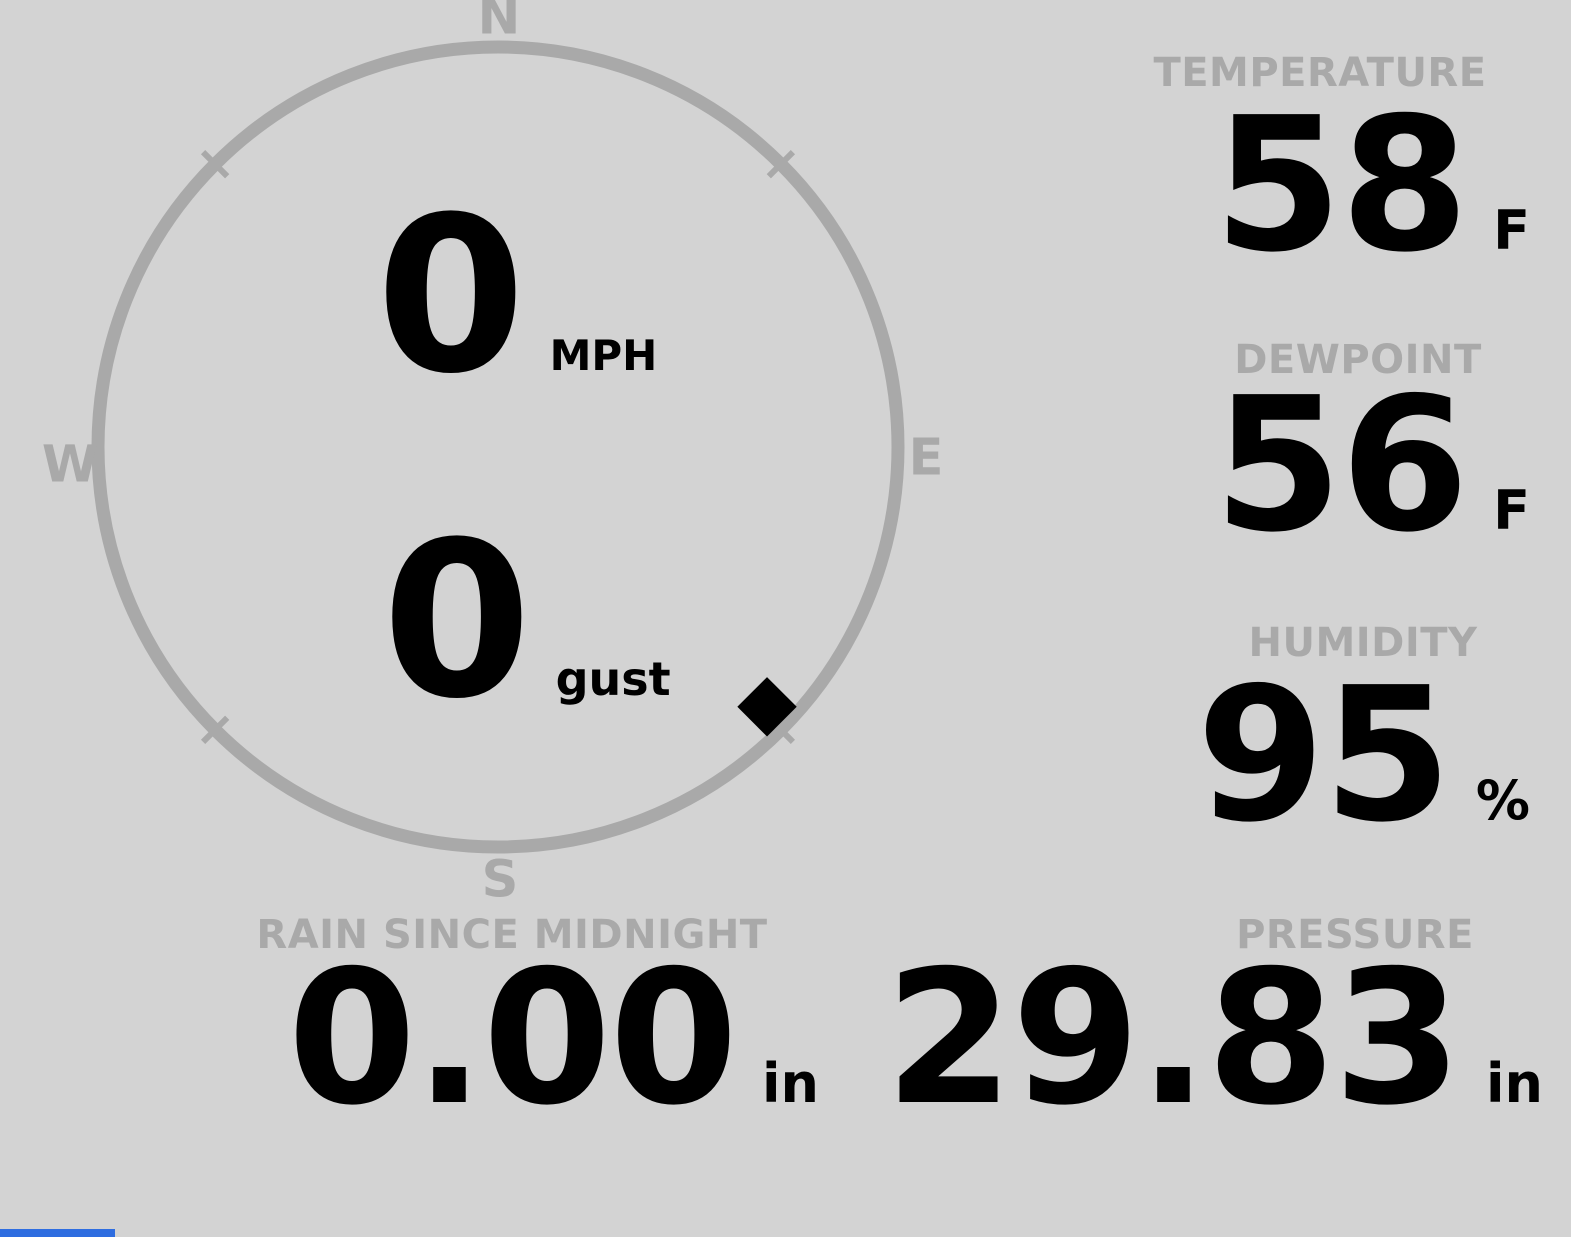 The height and width of the screenshot is (1237, 1571). What do you see at coordinates (1323, 755) in the screenshot?
I see `humidity-value: 95` at bounding box center [1323, 755].